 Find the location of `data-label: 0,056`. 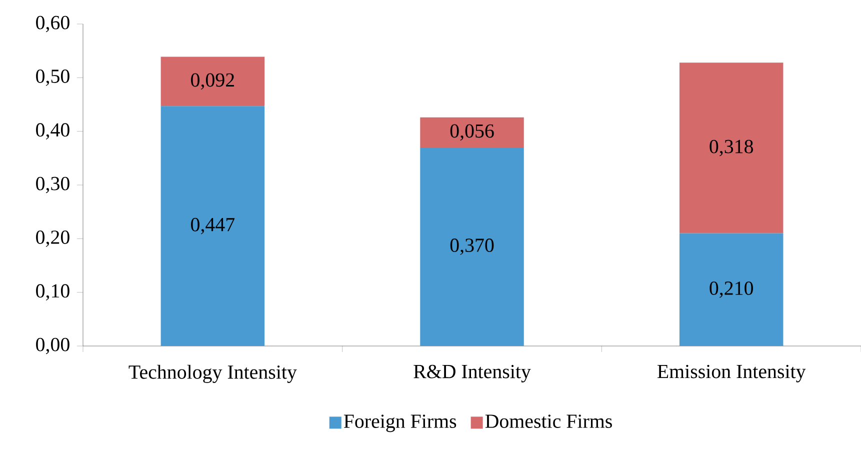

data-label: 0,056 is located at coordinates (472, 132).